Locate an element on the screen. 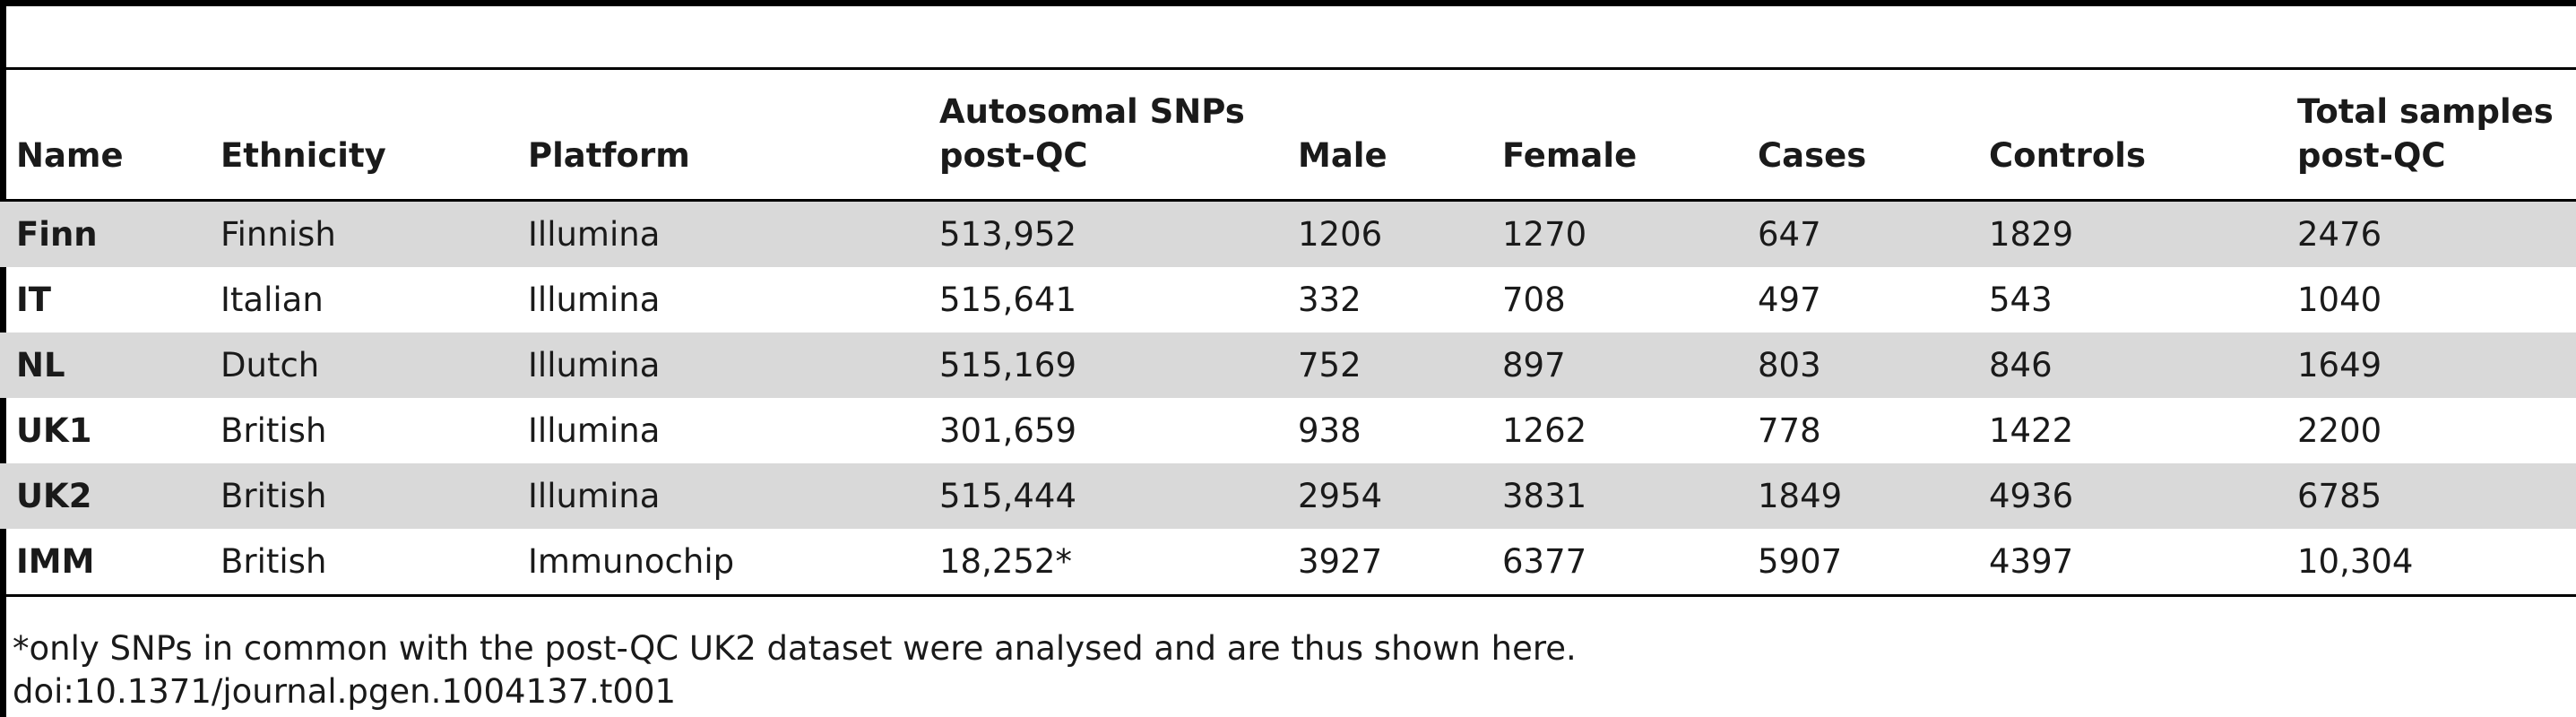  header-autosomal-snps: Autosomal SNPs post-QC is located at coordinates (1102, 136).